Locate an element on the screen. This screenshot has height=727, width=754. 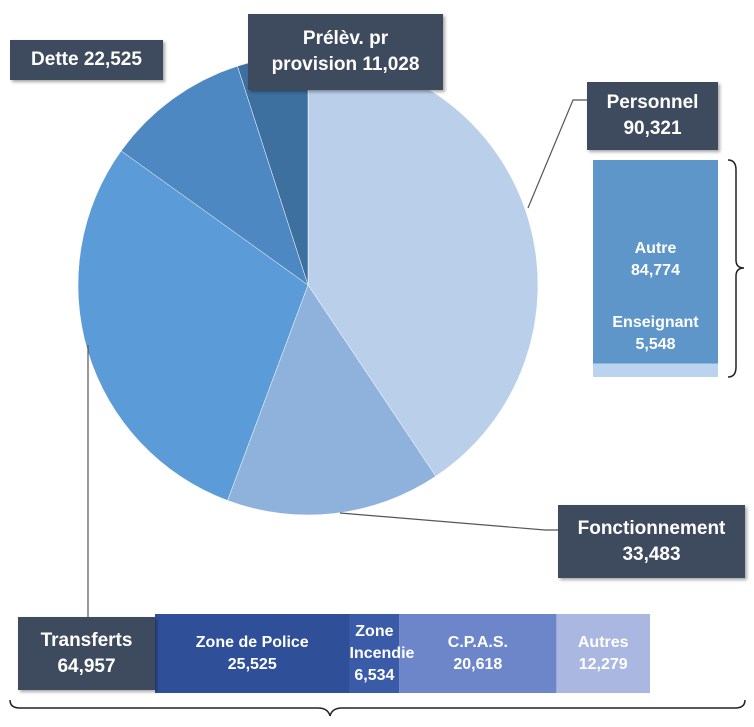
slice-name: Transferts is located at coordinates (86, 640).